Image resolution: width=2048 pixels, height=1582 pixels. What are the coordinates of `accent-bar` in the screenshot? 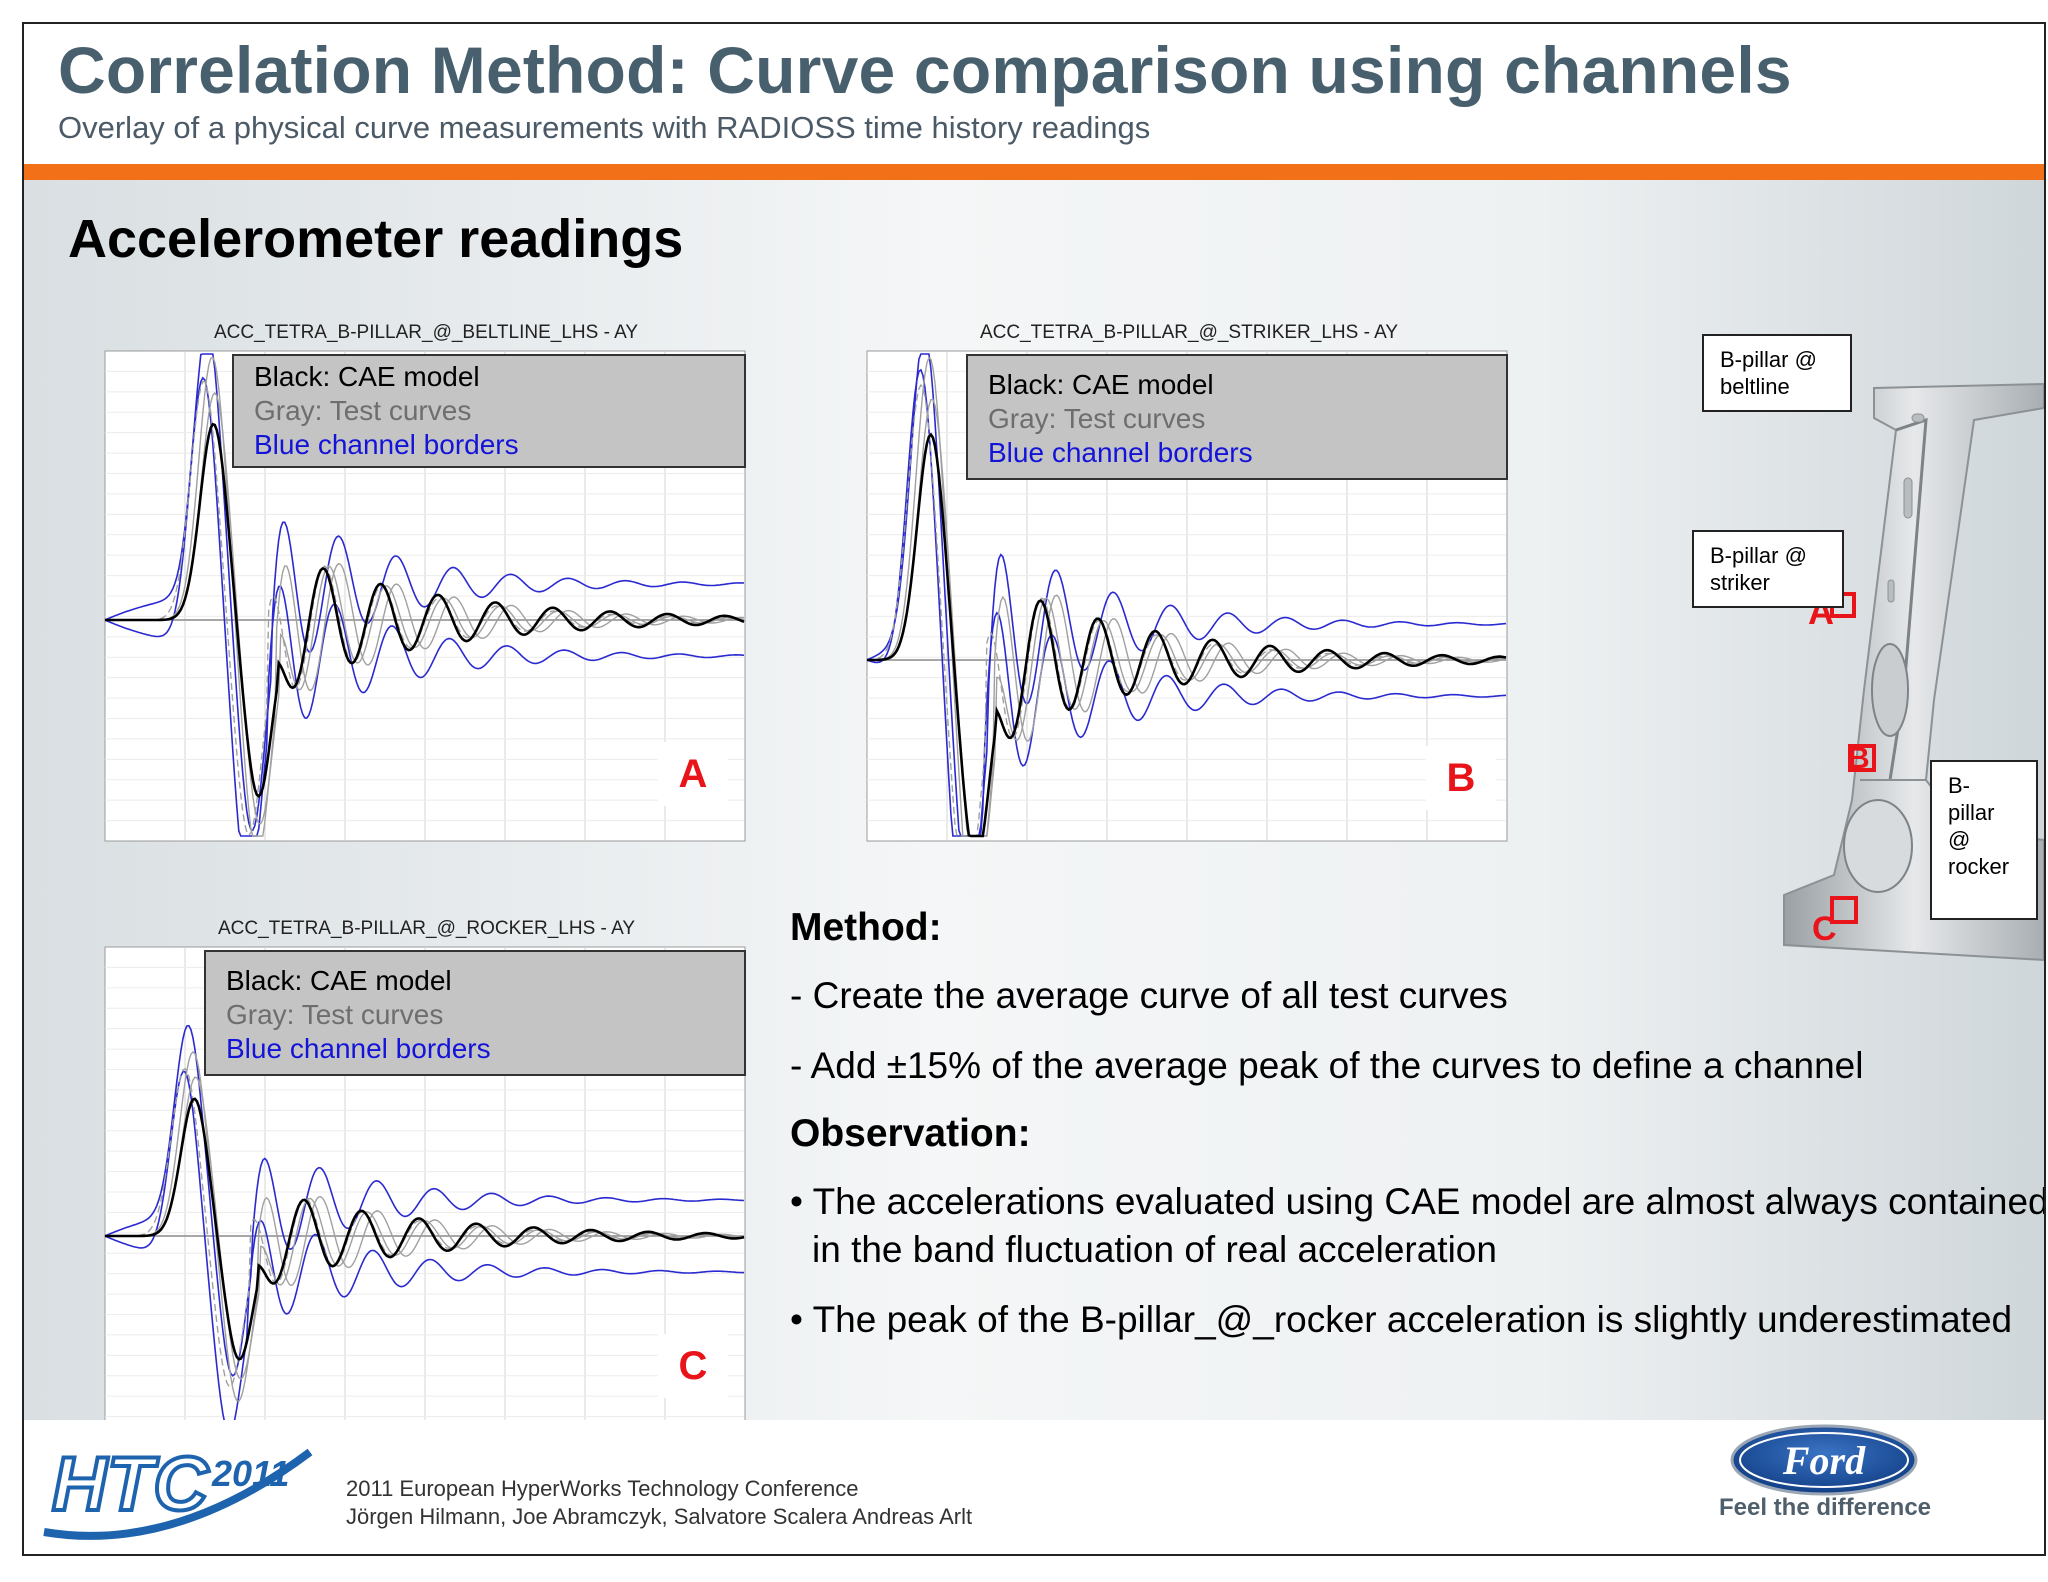 It's located at (1034, 172).